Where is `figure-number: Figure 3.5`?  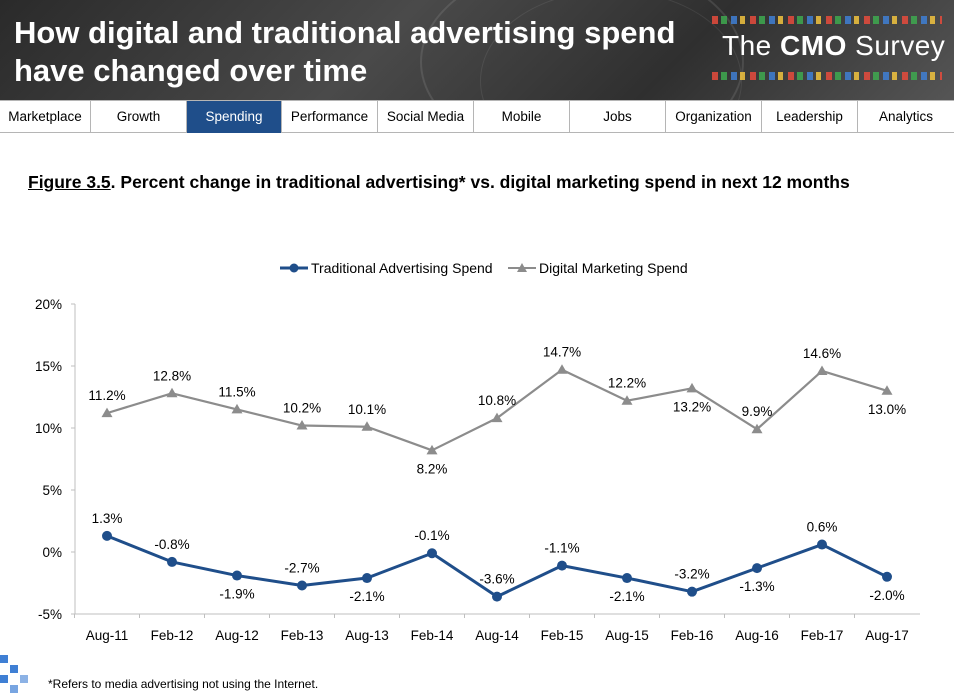 figure-number: Figure 3.5 is located at coordinates (69, 182).